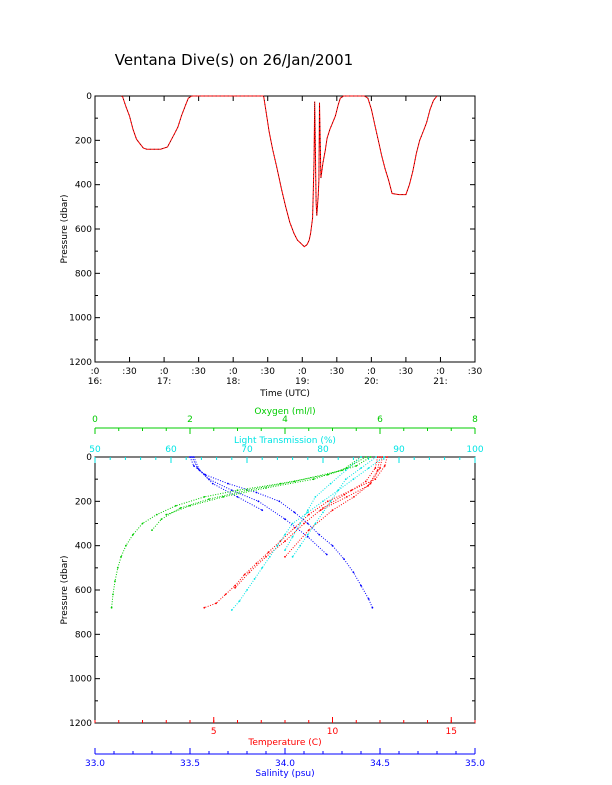 This screenshot has height=785, width=612. Describe the element at coordinates (65, 590) in the screenshot. I see `y-axis-label: Pressure (dbar)` at that location.